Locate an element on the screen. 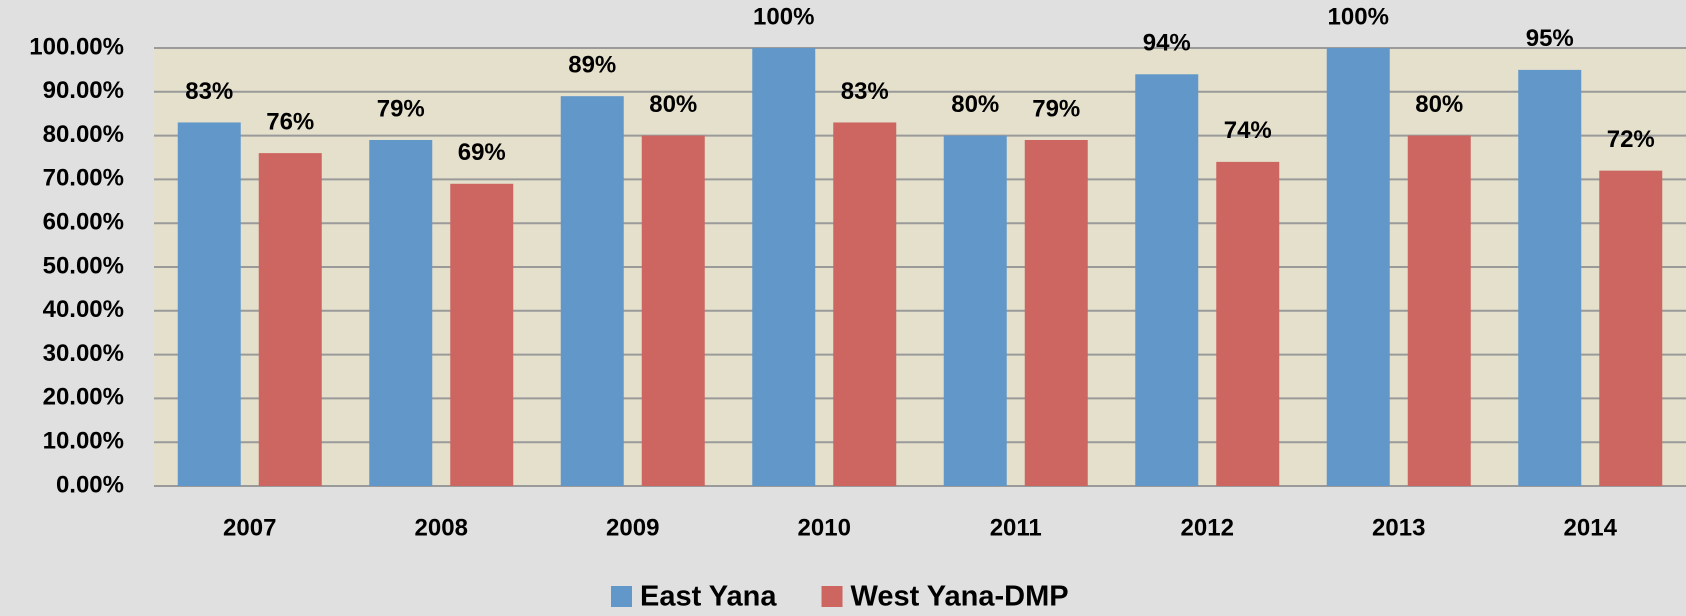 This screenshot has height=616, width=1686. y-tick-label: 70.00% is located at coordinates (83, 178).